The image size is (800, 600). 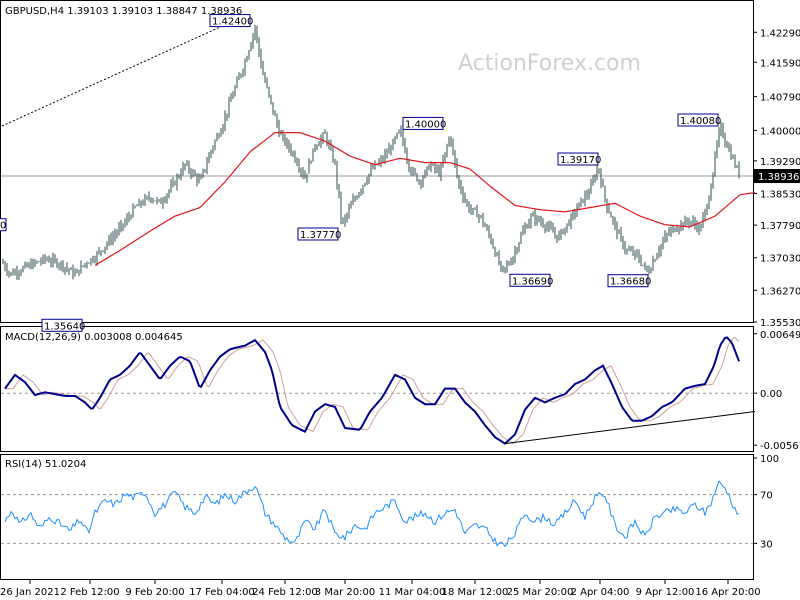 I want to click on rsi-axis-label: 30, so click(x=766, y=544).